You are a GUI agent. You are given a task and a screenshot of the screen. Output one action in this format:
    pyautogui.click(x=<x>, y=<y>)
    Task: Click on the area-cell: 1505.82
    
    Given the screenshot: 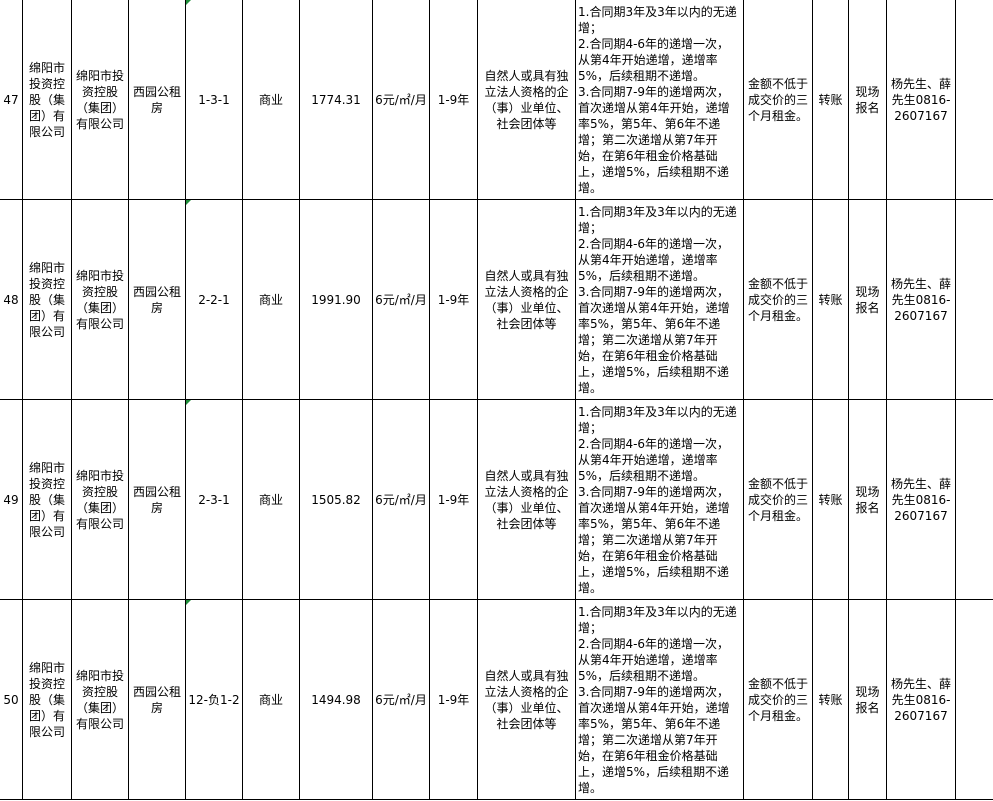 What is the action you would take?
    pyautogui.click(x=336, y=499)
    